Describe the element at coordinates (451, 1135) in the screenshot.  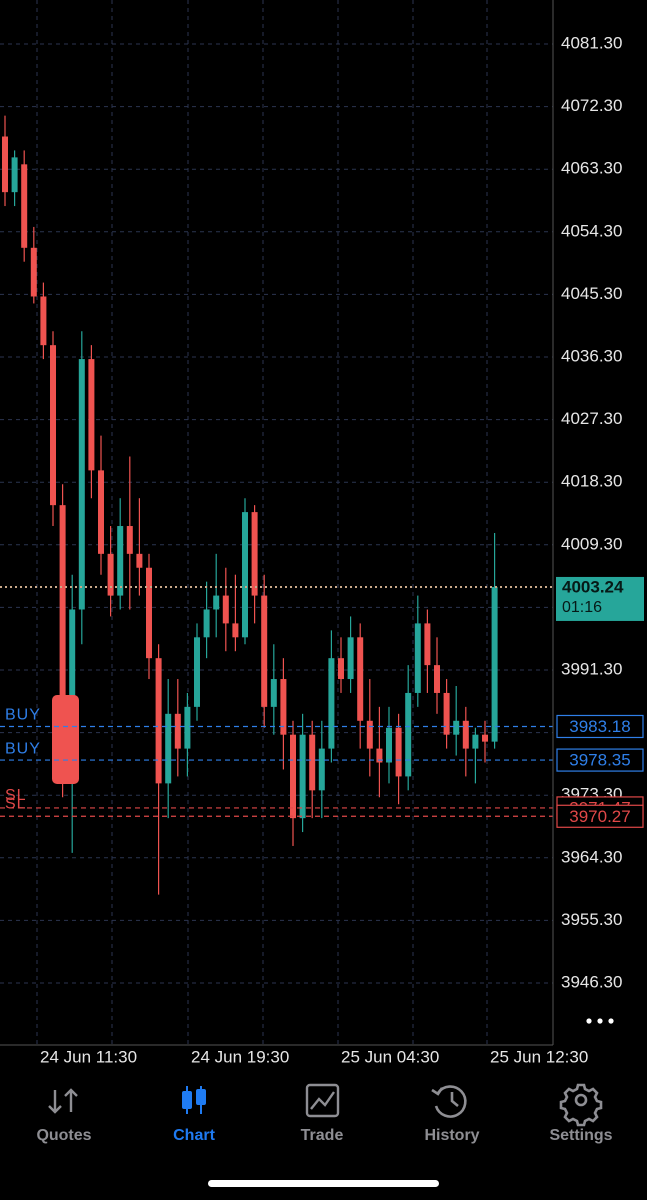
I see `tab-label: History` at that location.